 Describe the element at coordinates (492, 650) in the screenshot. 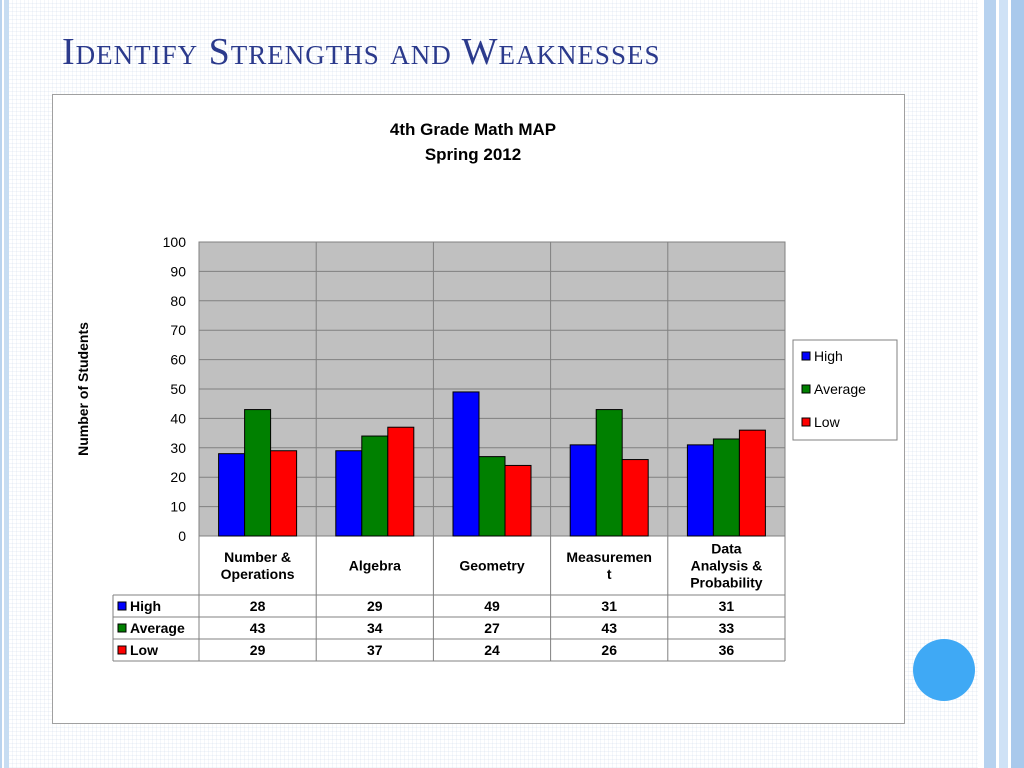

I see `table-value: 24` at that location.